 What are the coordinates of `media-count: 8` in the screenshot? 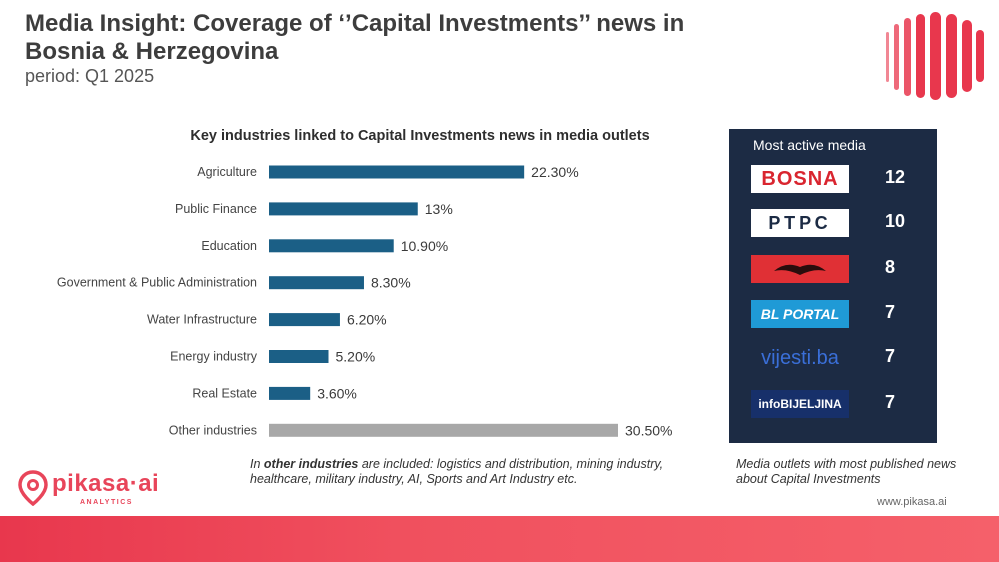 It's located at (890, 267).